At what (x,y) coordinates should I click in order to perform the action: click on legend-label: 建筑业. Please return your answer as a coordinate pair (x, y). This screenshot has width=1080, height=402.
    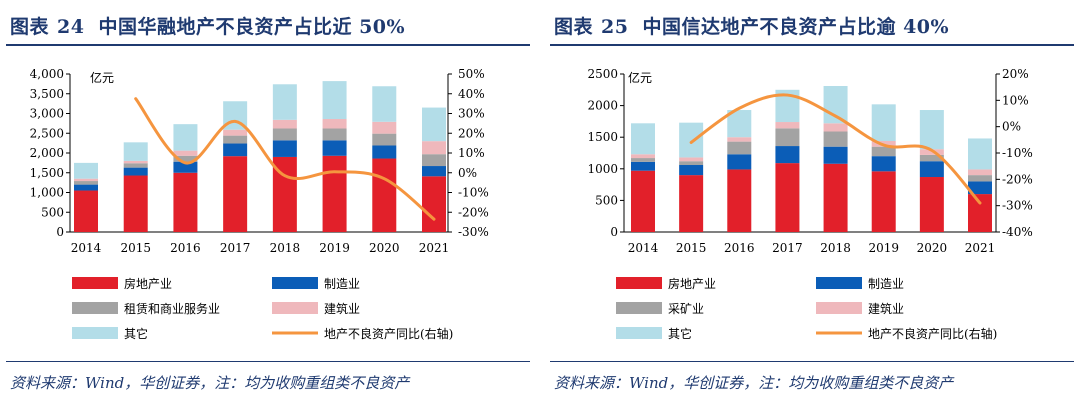
    Looking at the image, I should click on (342, 308).